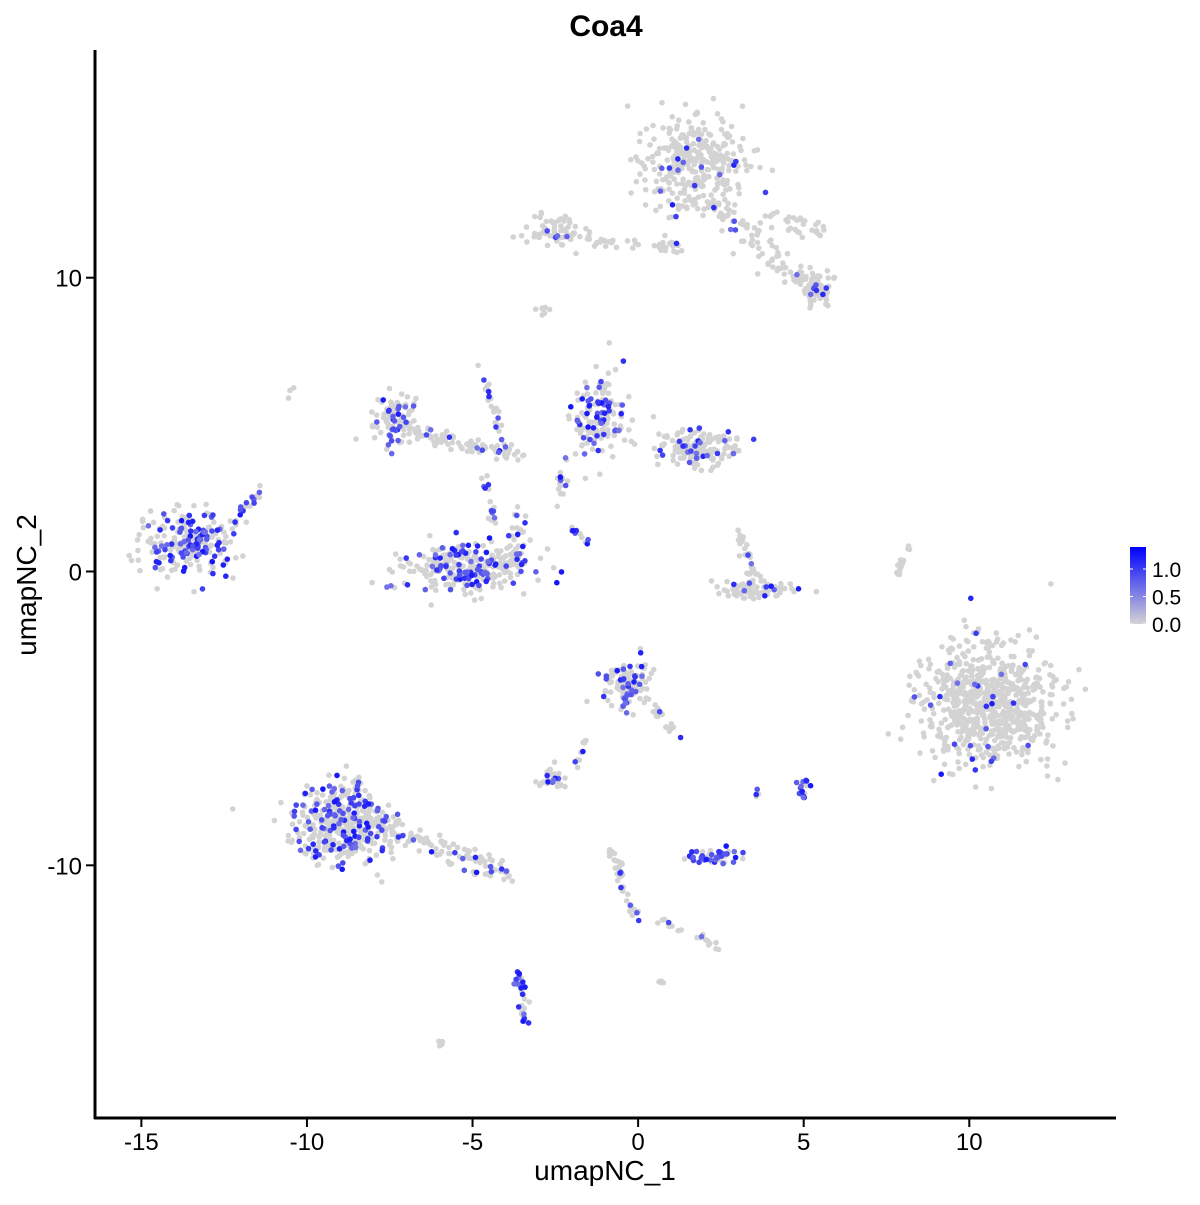  Describe the element at coordinates (68, 279) in the screenshot. I see `y-tick-label: 10` at that location.